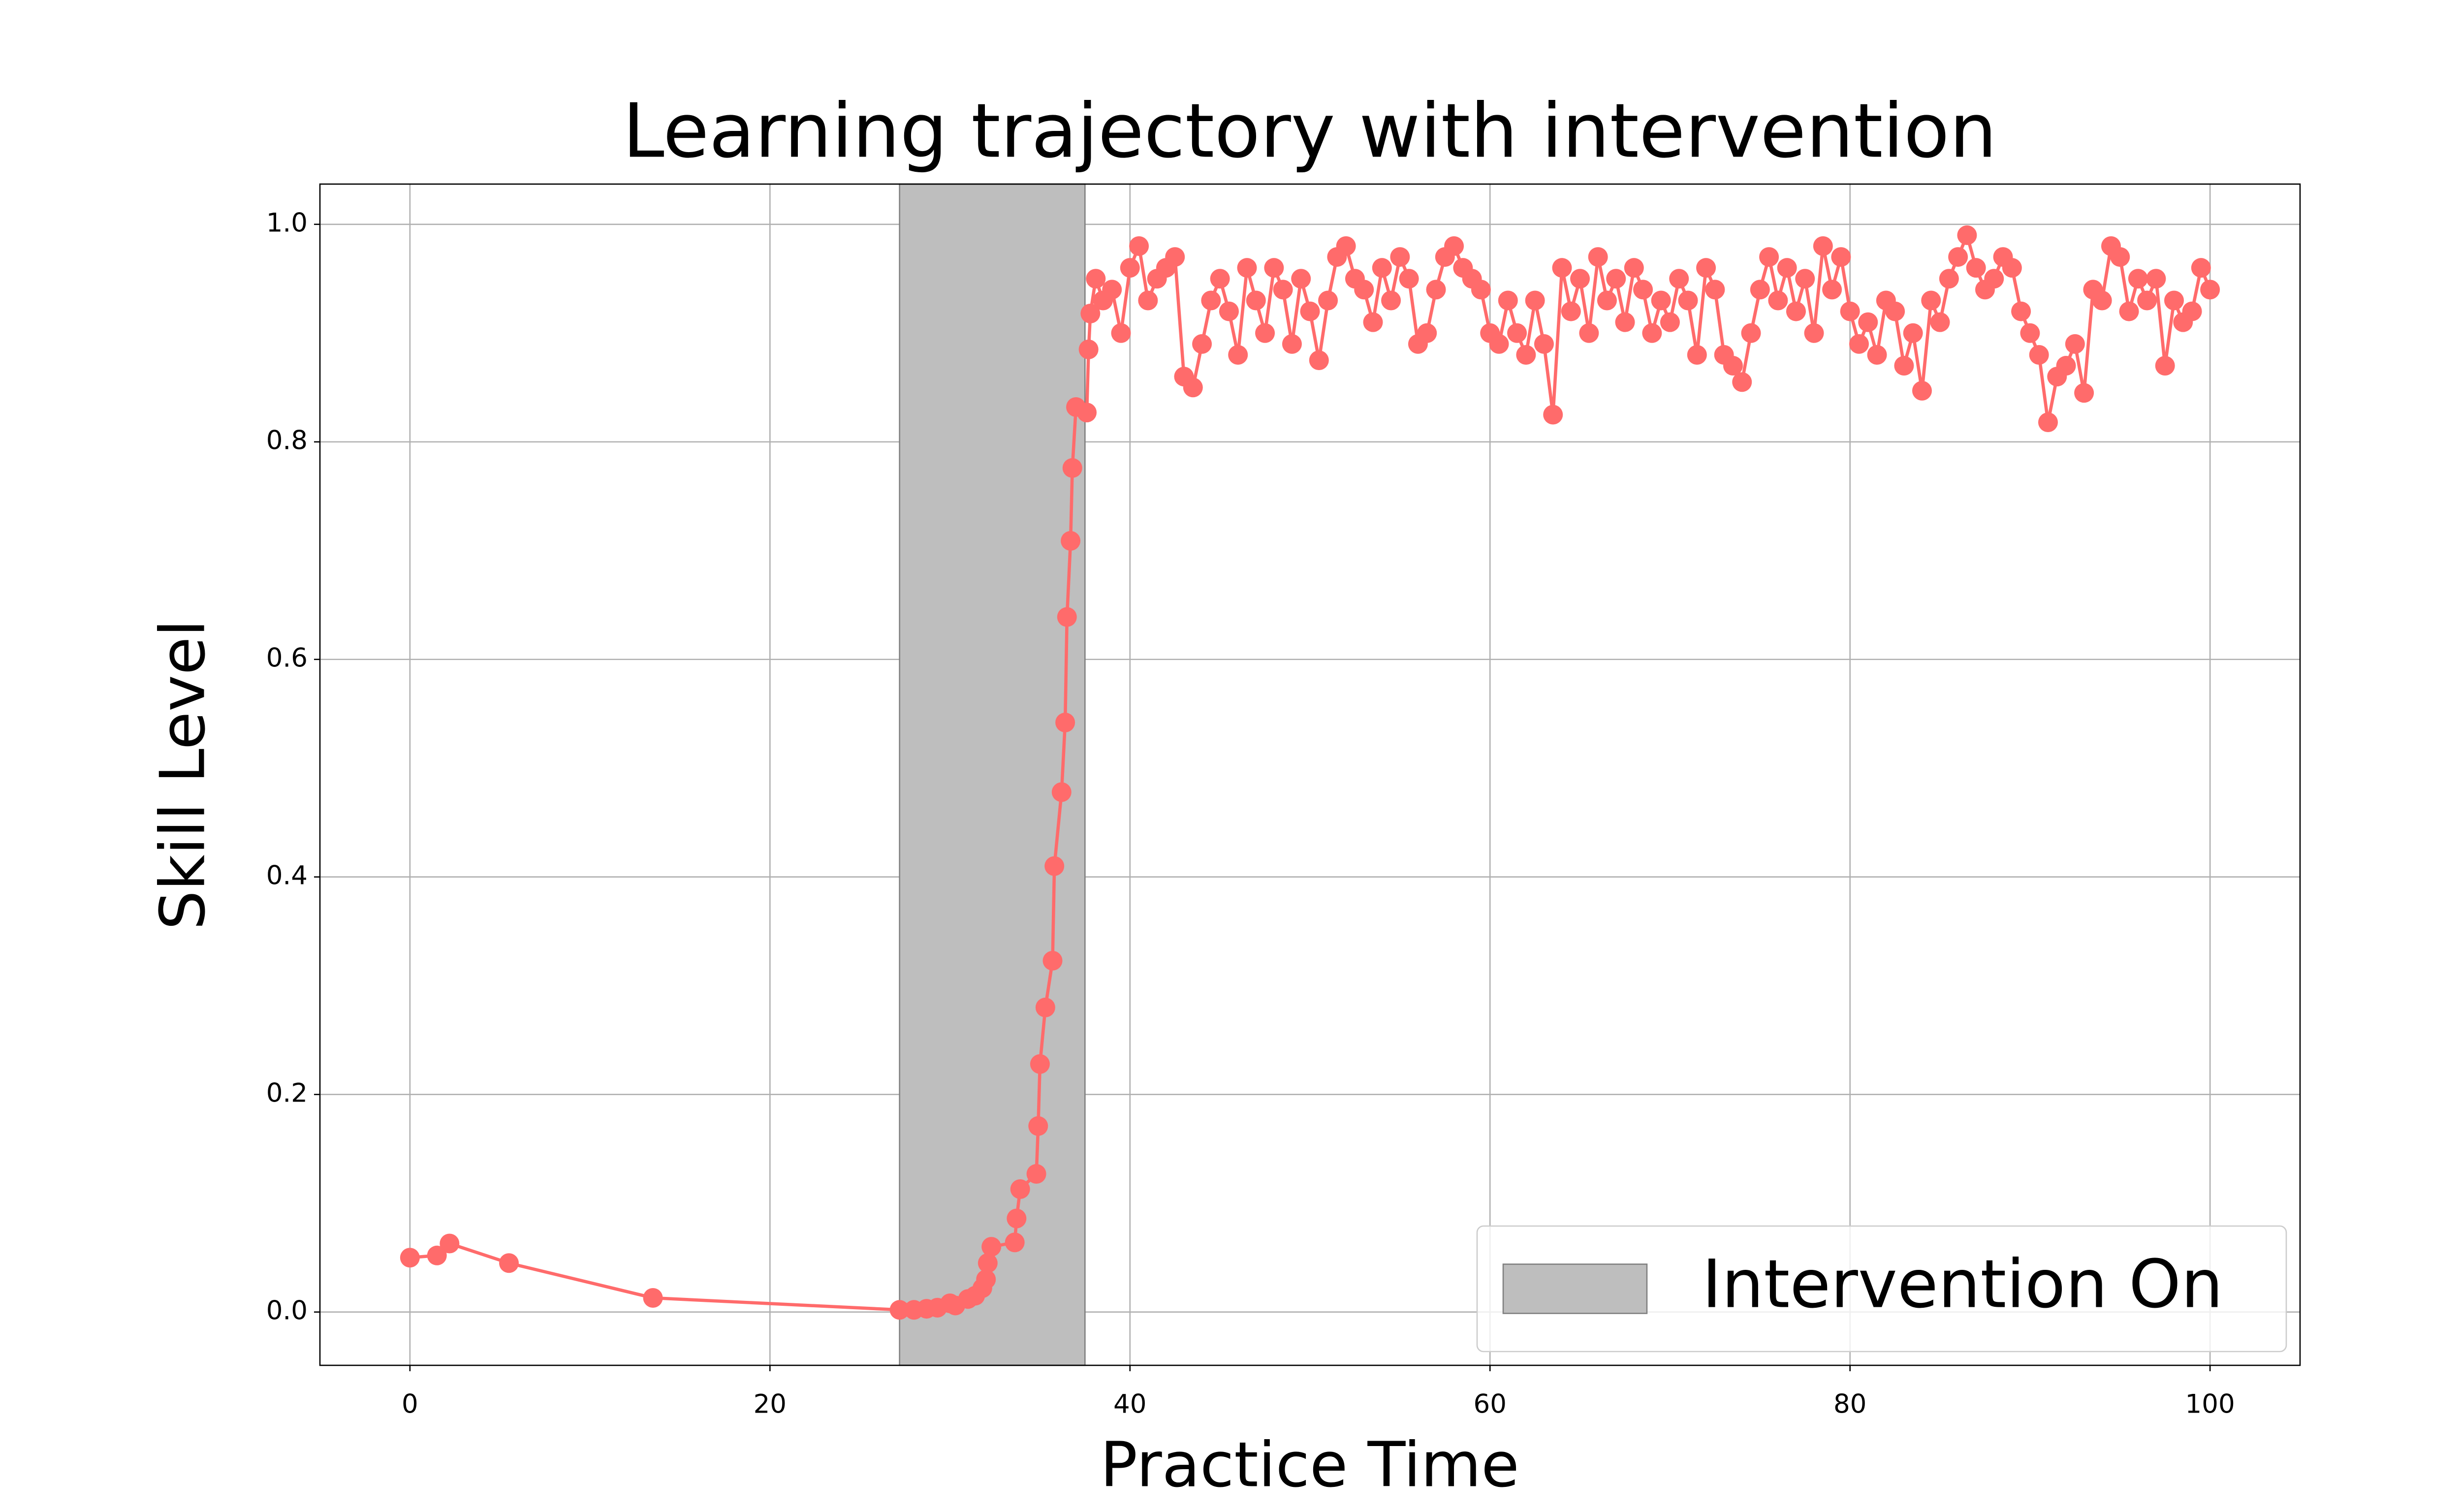 This screenshot has height=1512, width=2461. What do you see at coordinates (992, 774) in the screenshot?
I see `intervention-span` at bounding box center [992, 774].